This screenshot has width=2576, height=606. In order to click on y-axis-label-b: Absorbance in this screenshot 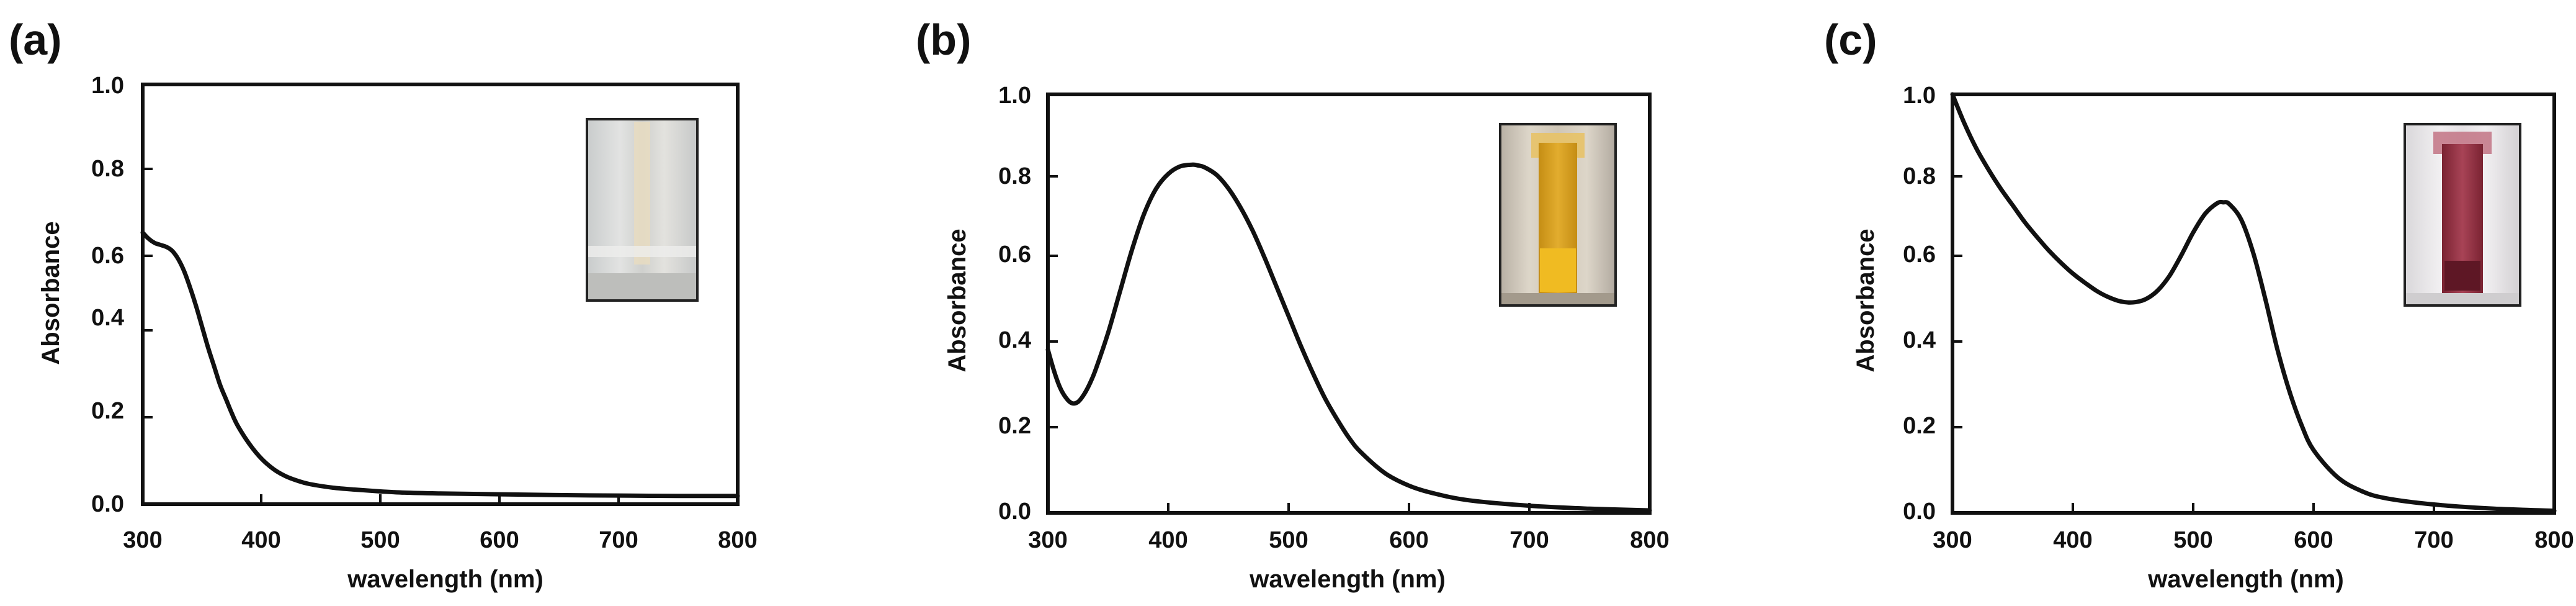, I will do `click(957, 300)`.